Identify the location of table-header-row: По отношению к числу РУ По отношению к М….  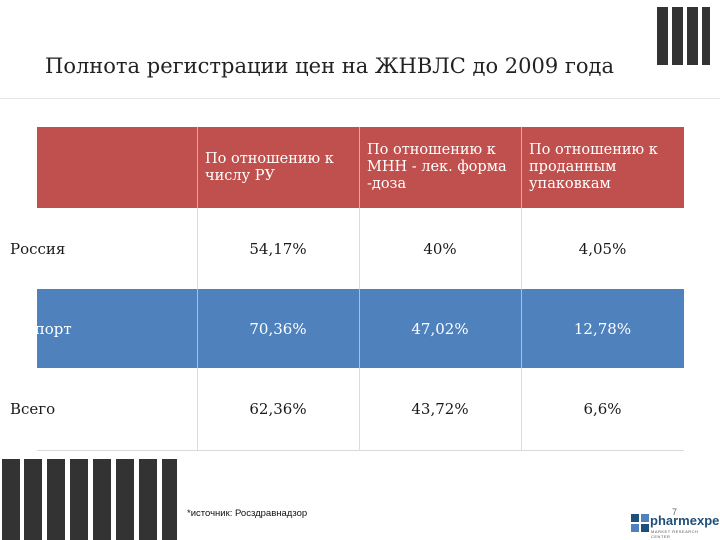
(360, 167).